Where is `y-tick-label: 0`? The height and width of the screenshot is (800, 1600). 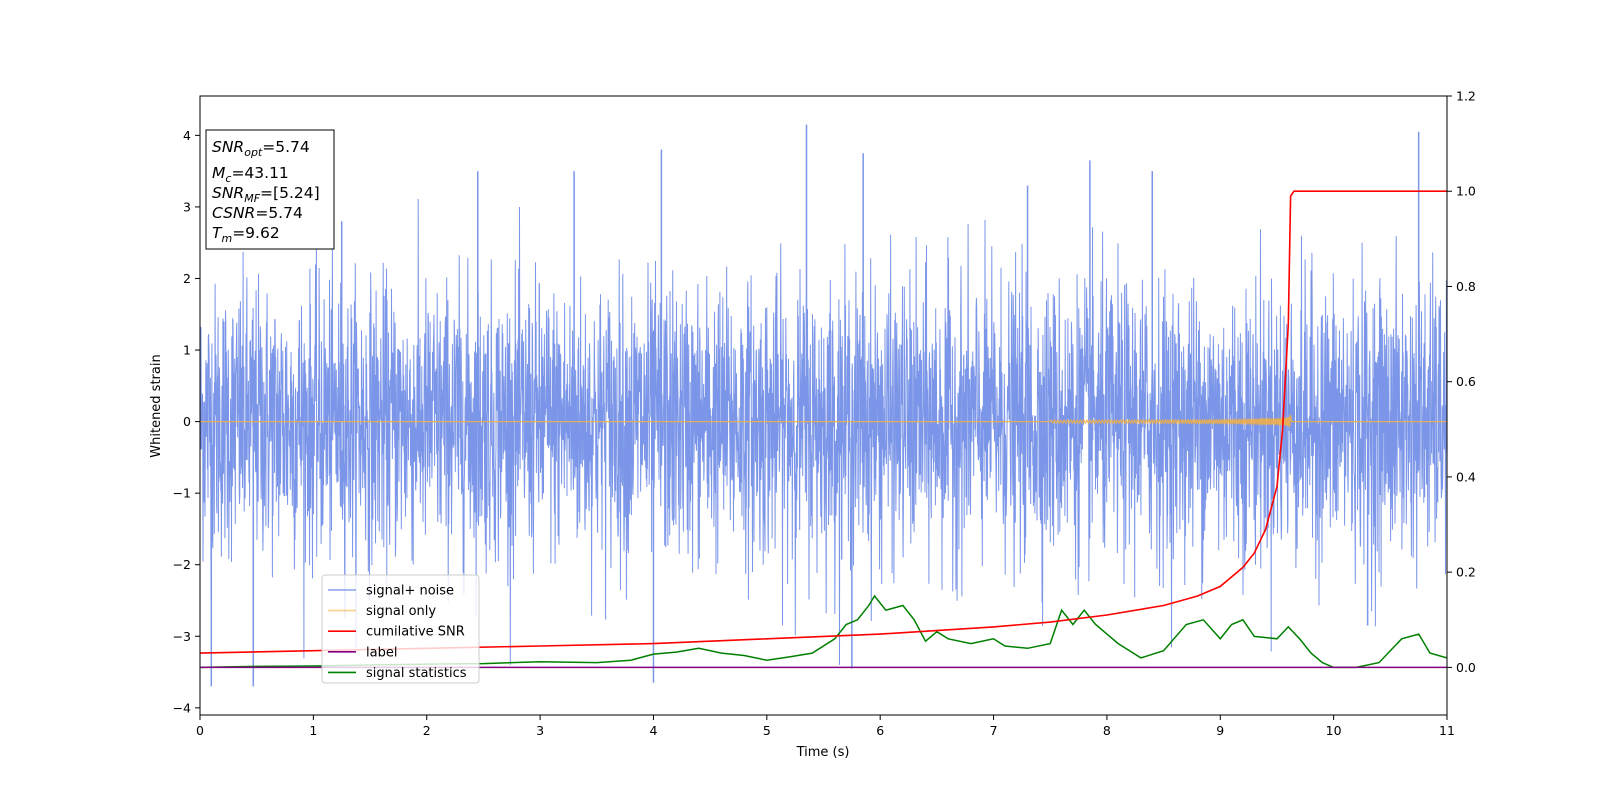
y-tick-label: 0 is located at coordinates (187, 421).